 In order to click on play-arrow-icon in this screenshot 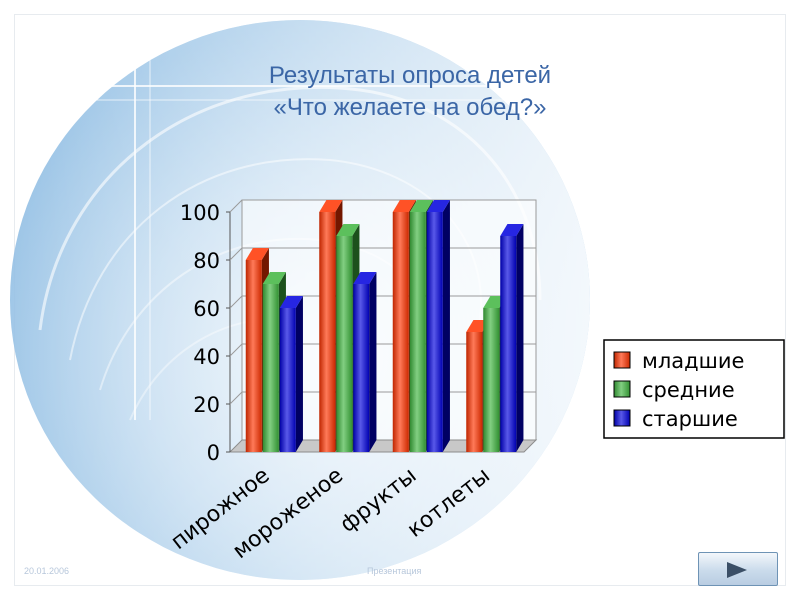, I will do `click(737, 570)`.